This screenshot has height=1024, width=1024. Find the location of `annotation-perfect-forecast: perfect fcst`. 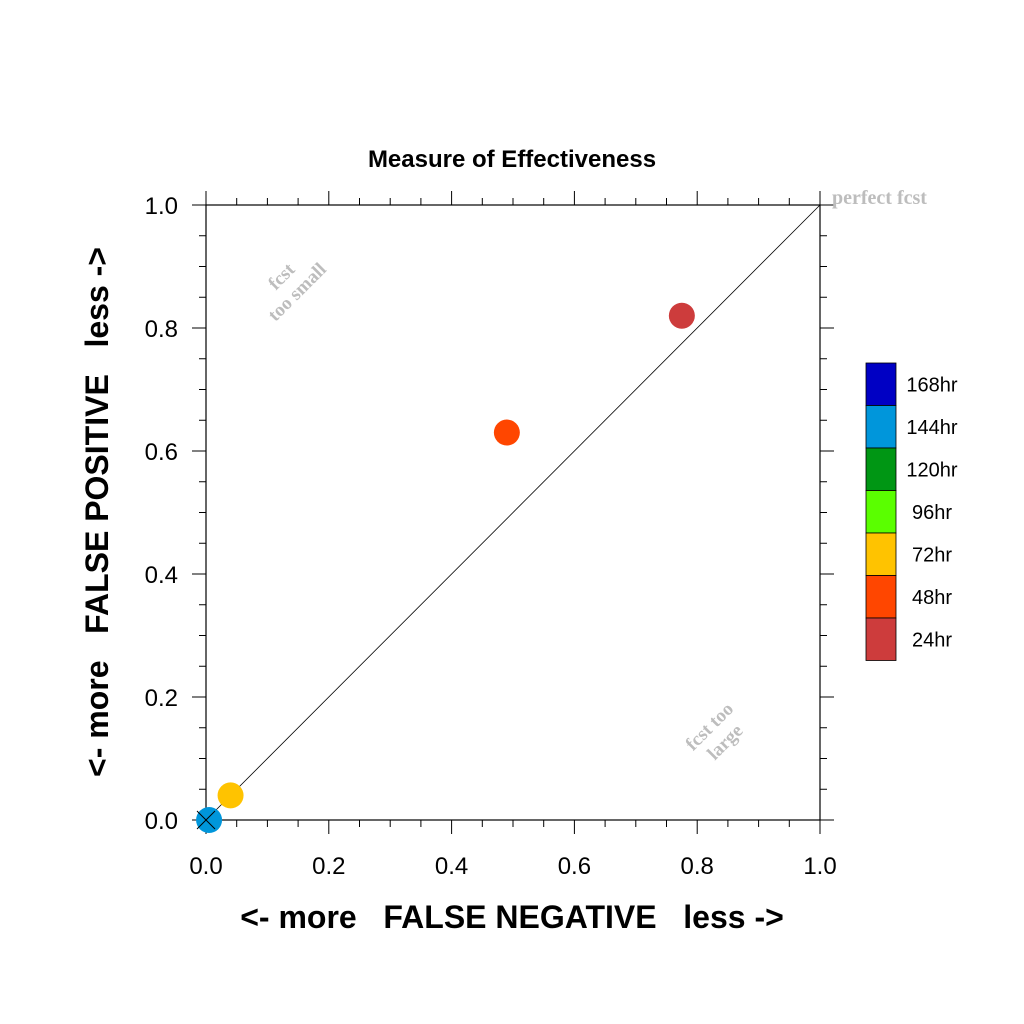

annotation-perfect-forecast: perfect fcst is located at coordinates (879, 198).